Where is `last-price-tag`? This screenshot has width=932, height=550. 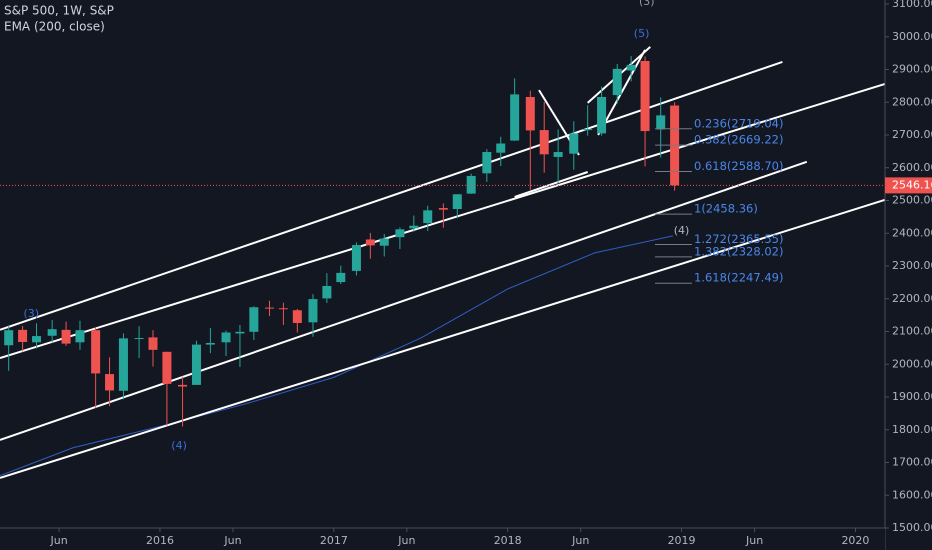 last-price-tag is located at coordinates (908, 185).